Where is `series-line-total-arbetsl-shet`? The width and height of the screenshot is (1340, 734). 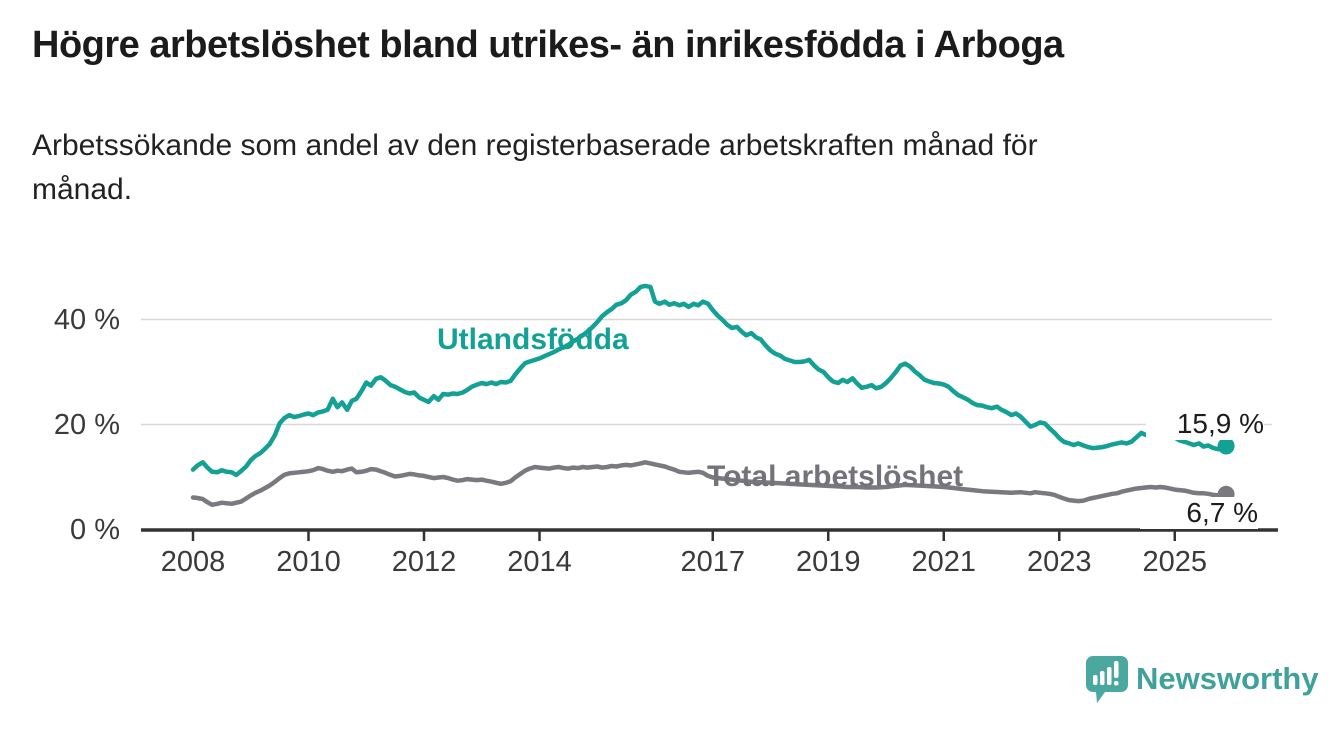 series-line-total-arbetsl-shet is located at coordinates (709, 484).